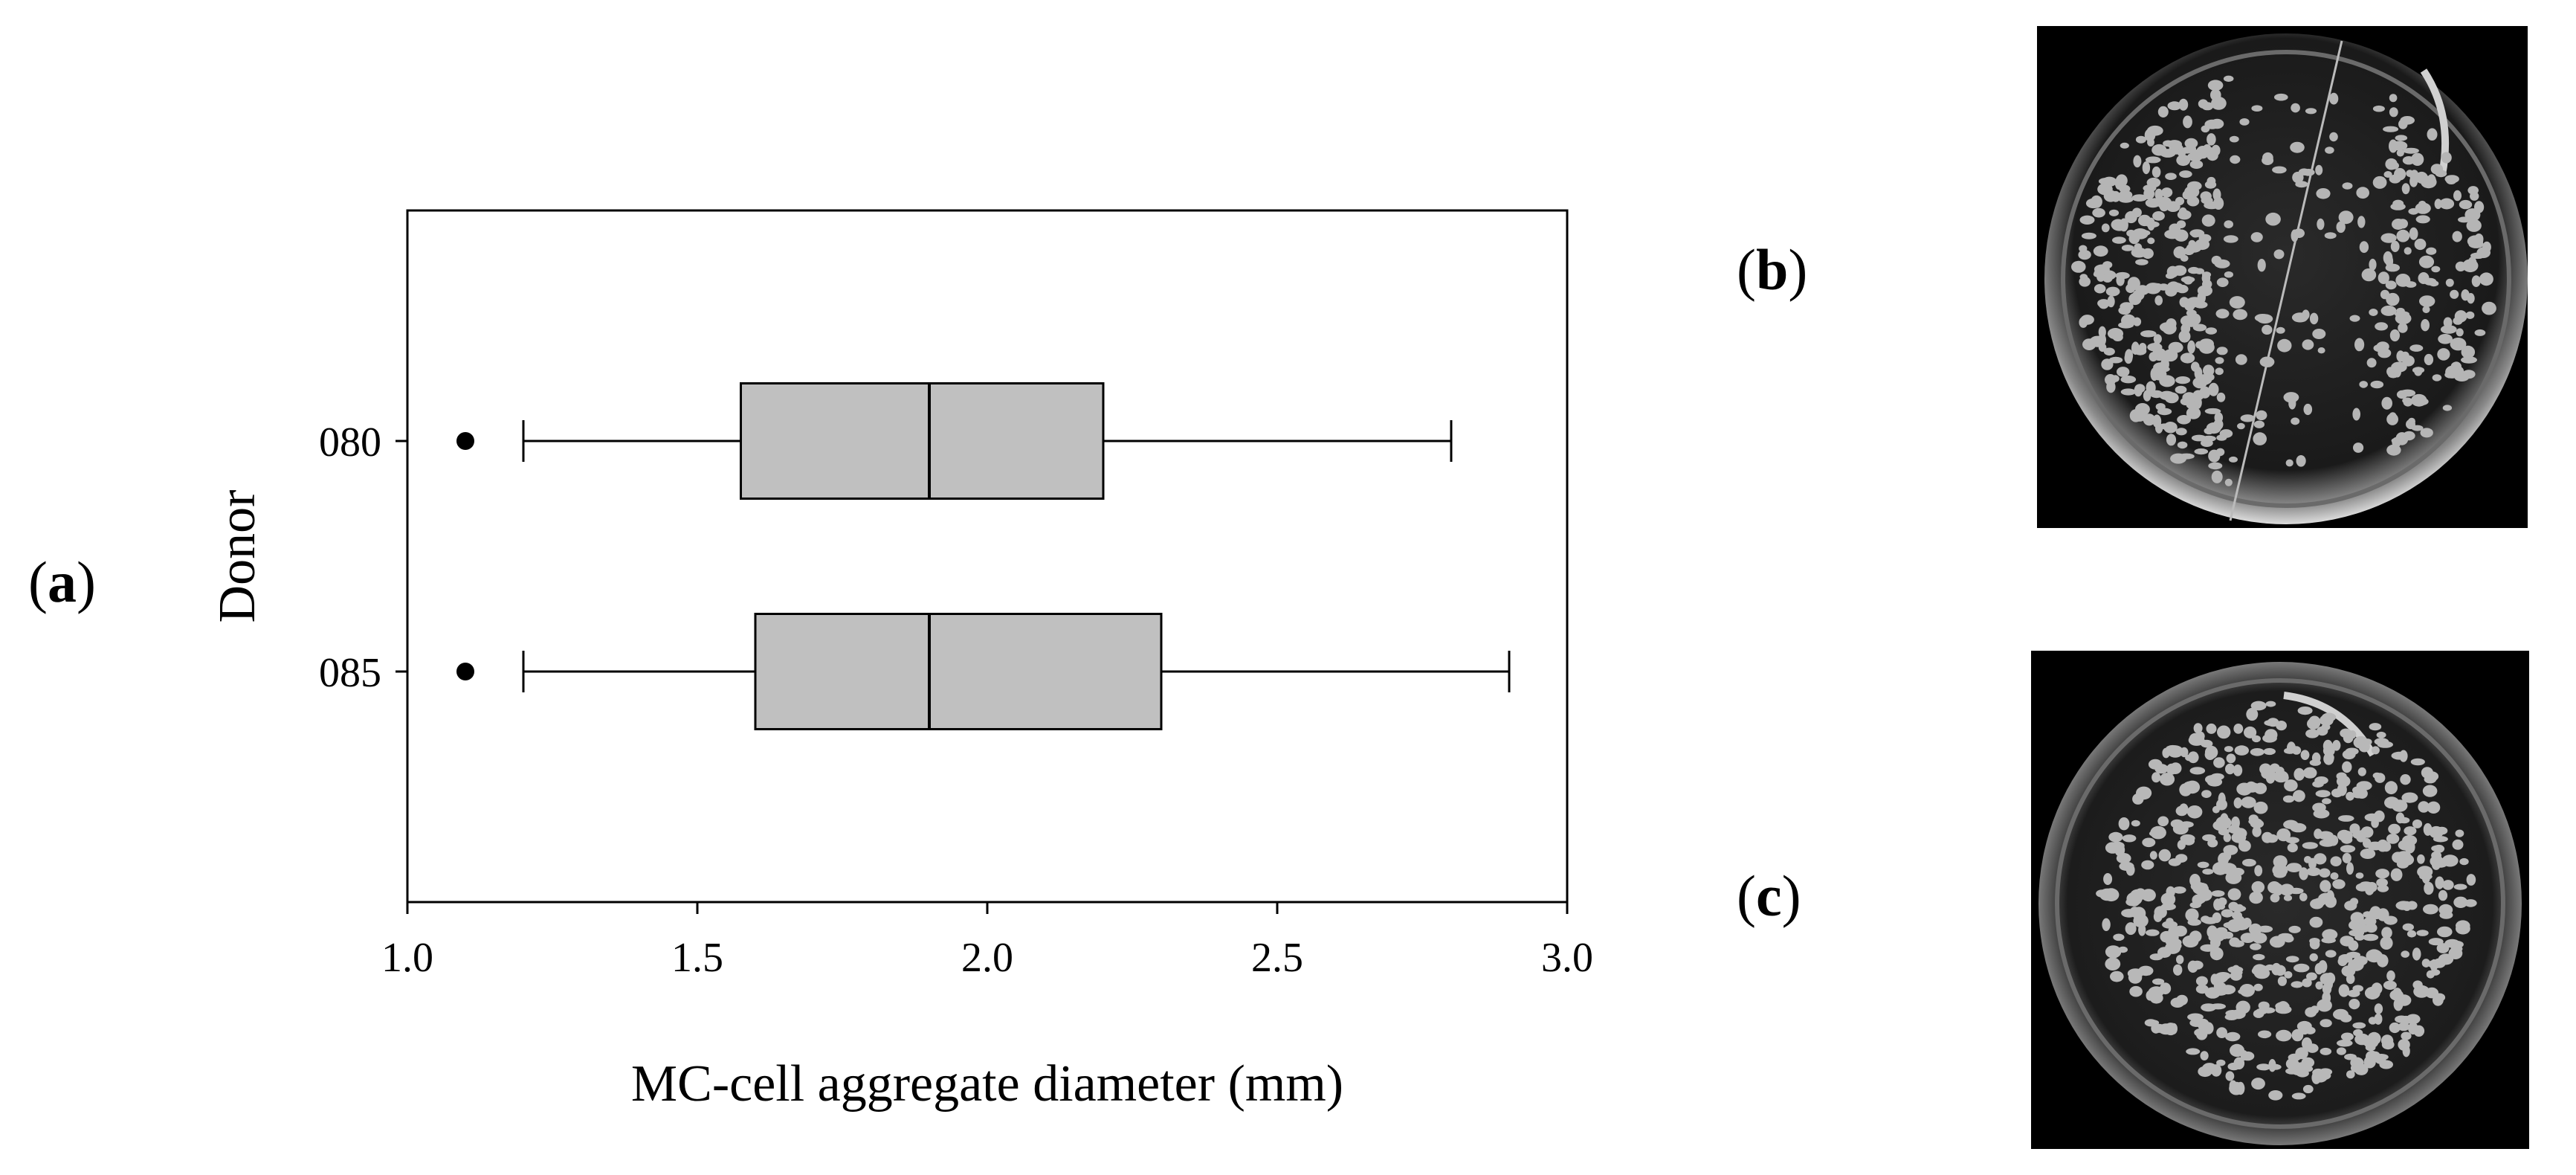 This screenshot has width=2576, height=1175. I want to click on outlier-point, so click(465, 671).